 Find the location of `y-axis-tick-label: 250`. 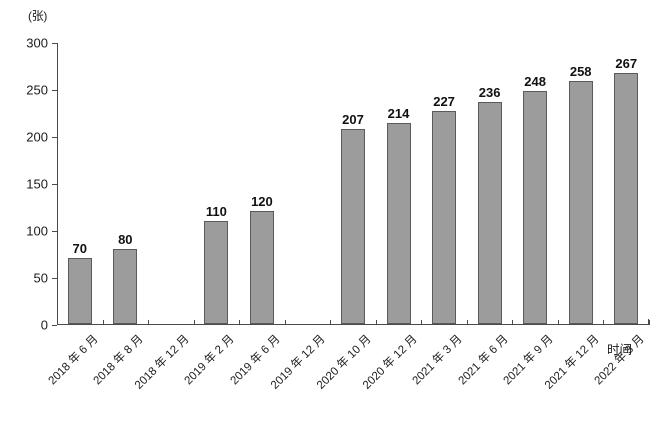

y-axis-tick-label: 250 is located at coordinates (37, 90).